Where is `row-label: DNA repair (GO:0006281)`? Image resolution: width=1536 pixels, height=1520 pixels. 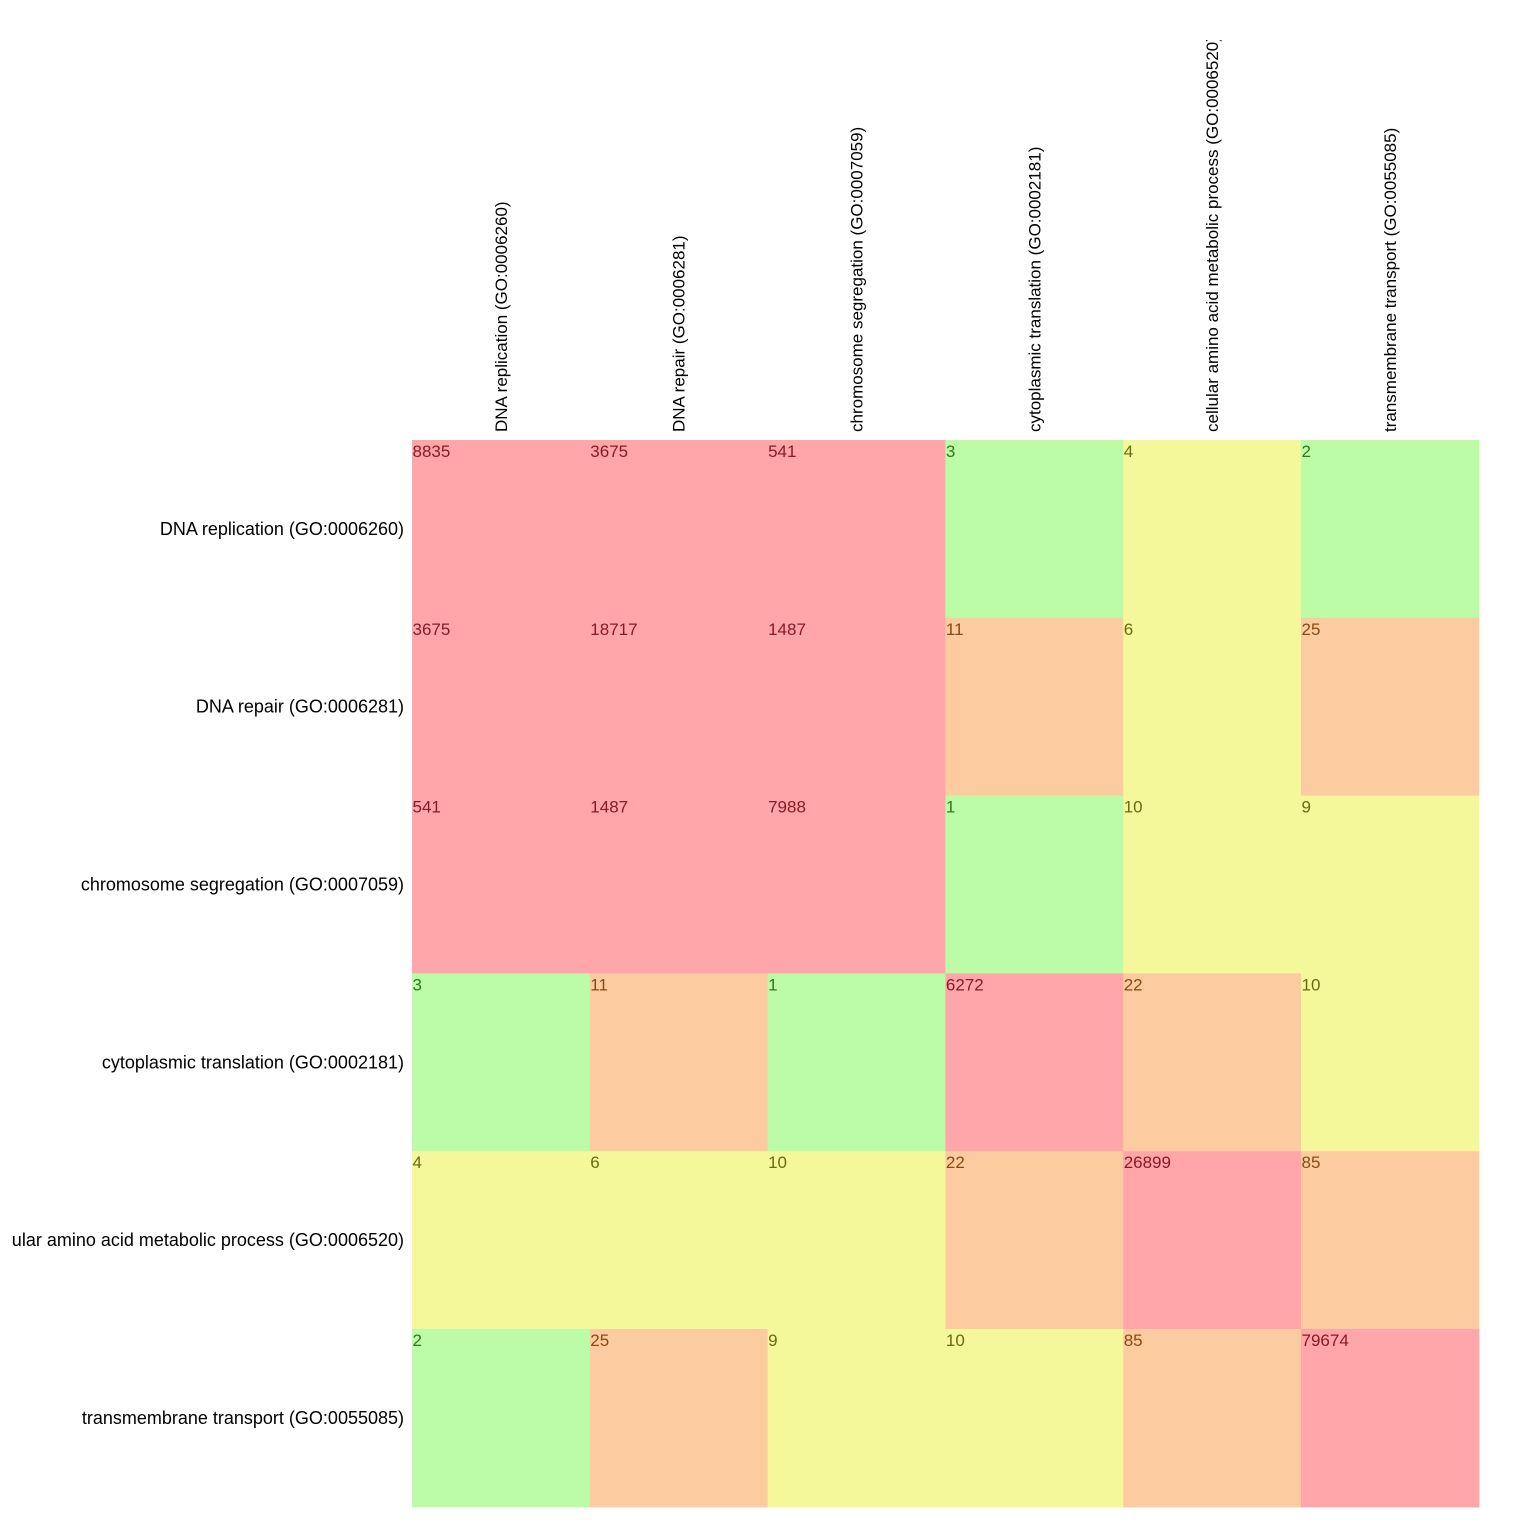
row-label: DNA repair (GO:0006281) is located at coordinates (300, 707).